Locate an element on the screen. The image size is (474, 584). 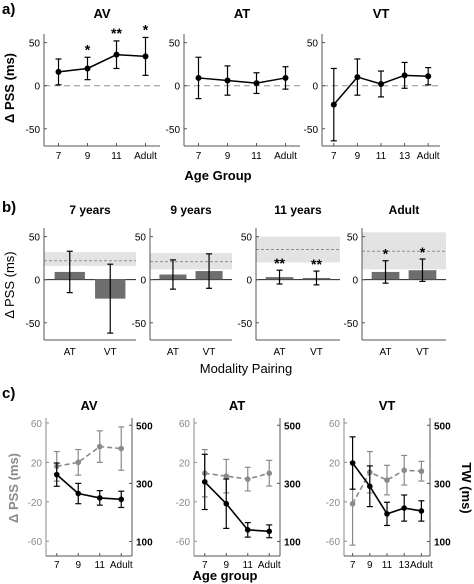
b-7-years-ytick-label: -50 is located at coordinates (33, 324).